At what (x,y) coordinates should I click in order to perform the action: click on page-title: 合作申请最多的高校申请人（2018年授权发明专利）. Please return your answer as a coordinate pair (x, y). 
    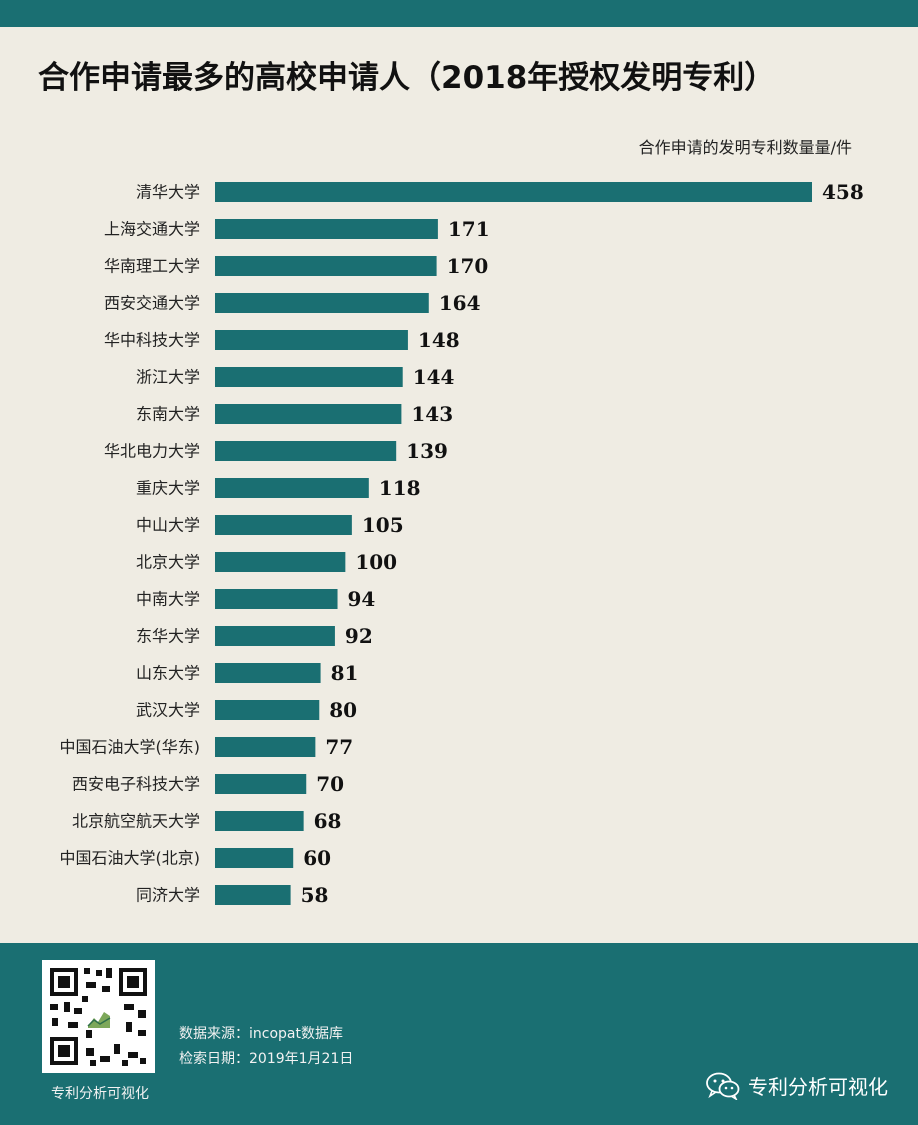
    Looking at the image, I should click on (407, 78).